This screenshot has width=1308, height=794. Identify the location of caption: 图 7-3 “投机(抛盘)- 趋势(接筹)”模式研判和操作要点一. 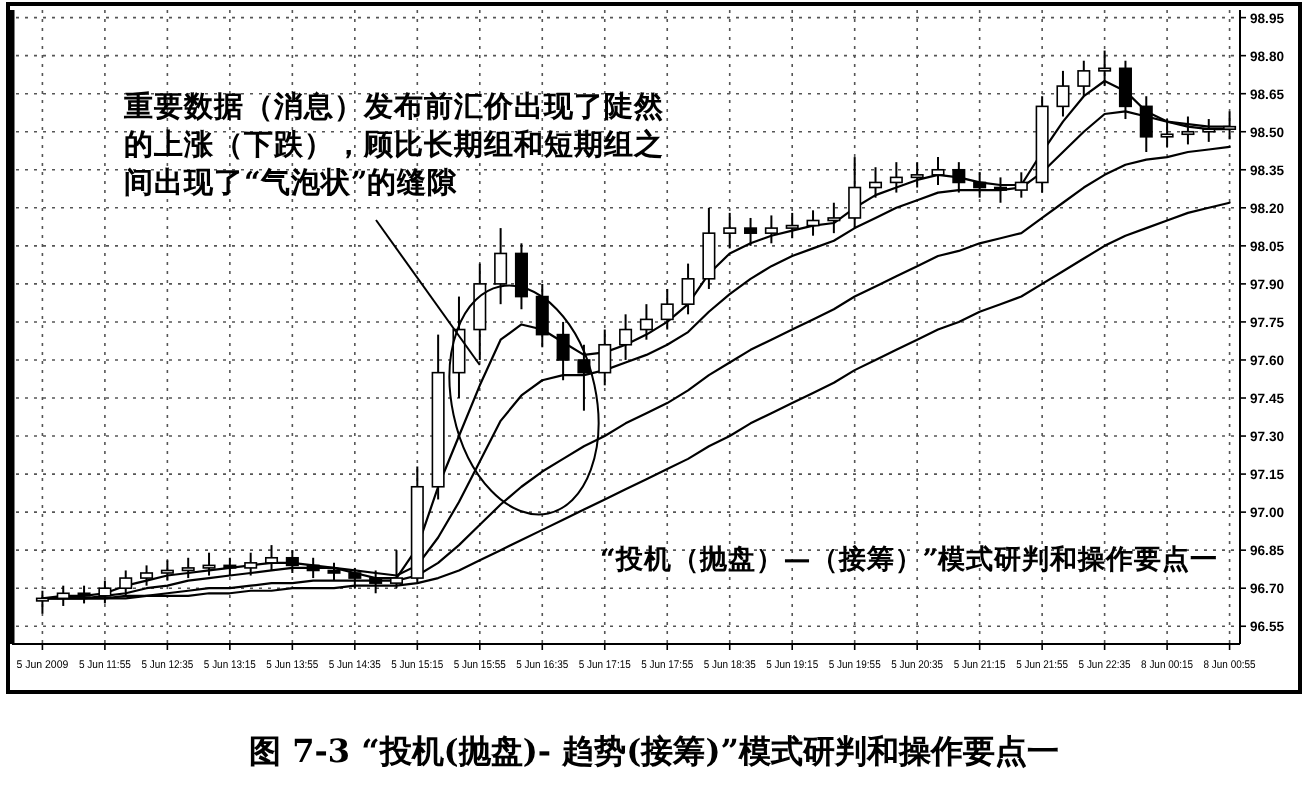
(654, 751).